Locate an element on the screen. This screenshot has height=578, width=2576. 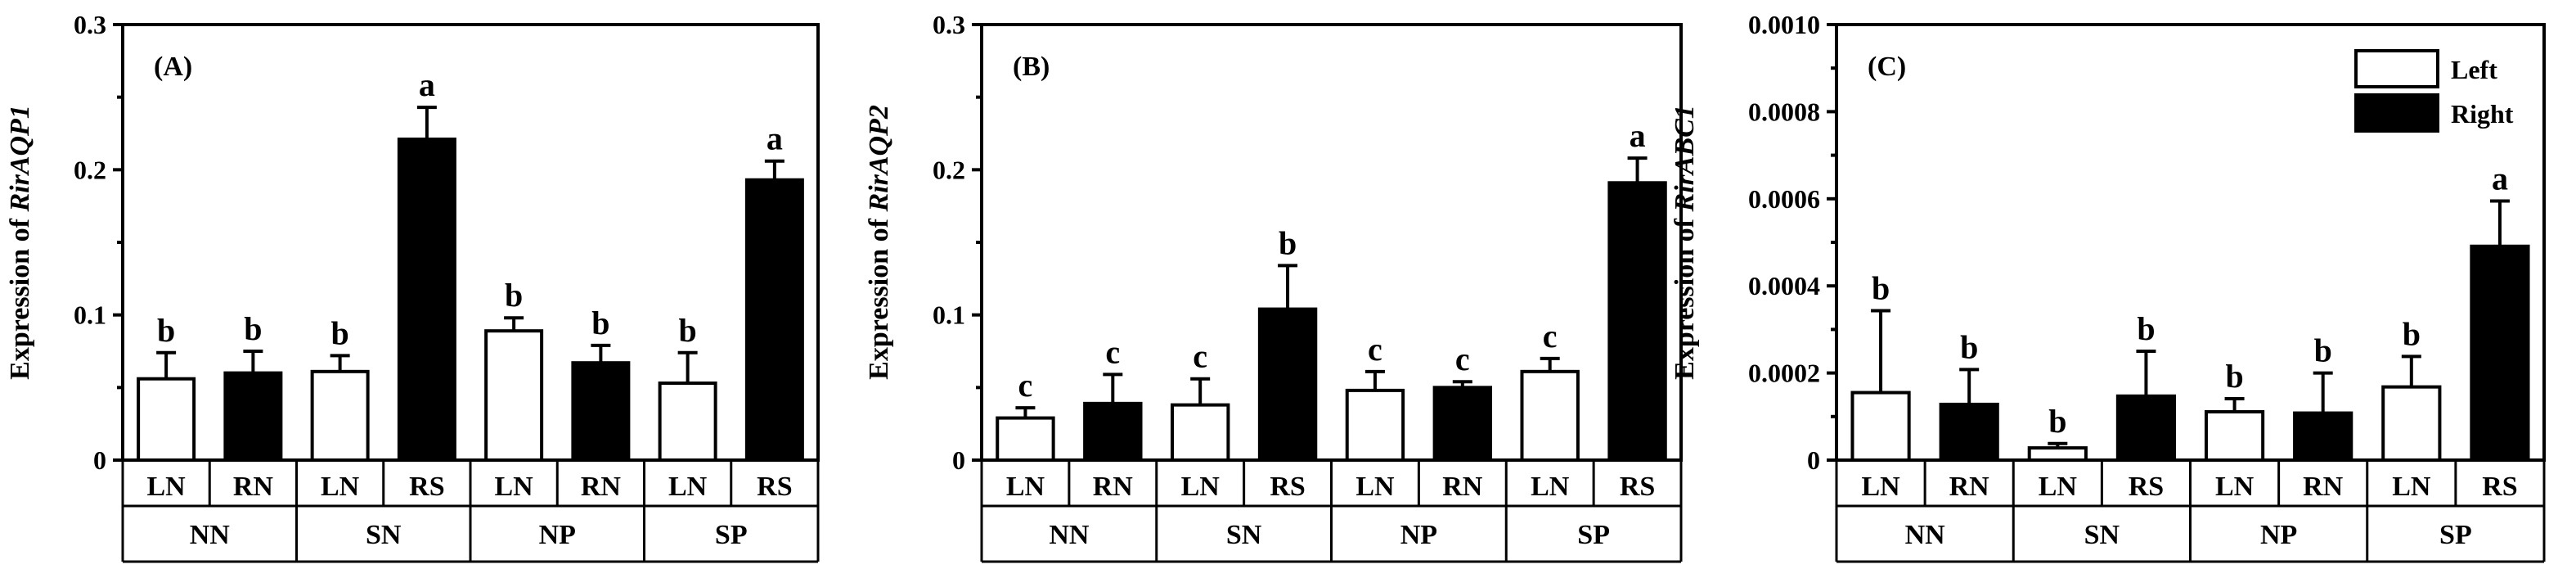
y-axis-label: Expression of RirABC1 is located at coordinates (1685, 243).